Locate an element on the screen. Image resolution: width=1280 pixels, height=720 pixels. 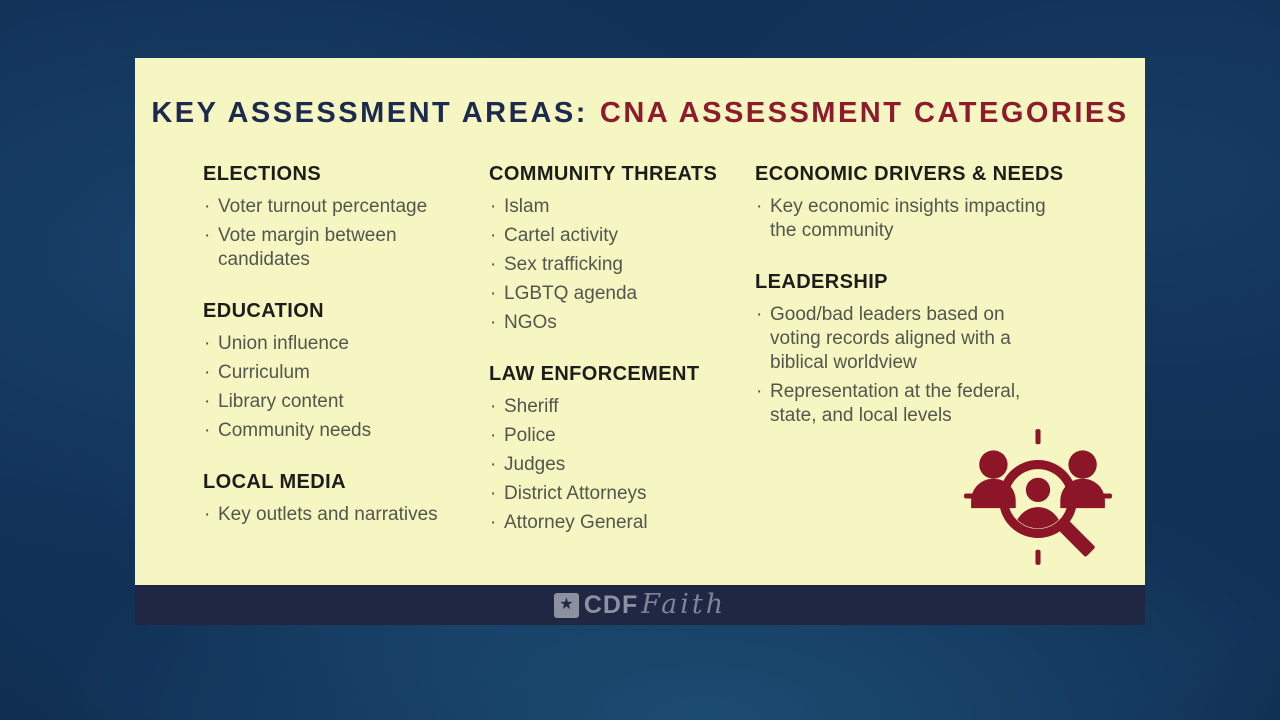
logo-faith-text: Faith is located at coordinates (684, 604).